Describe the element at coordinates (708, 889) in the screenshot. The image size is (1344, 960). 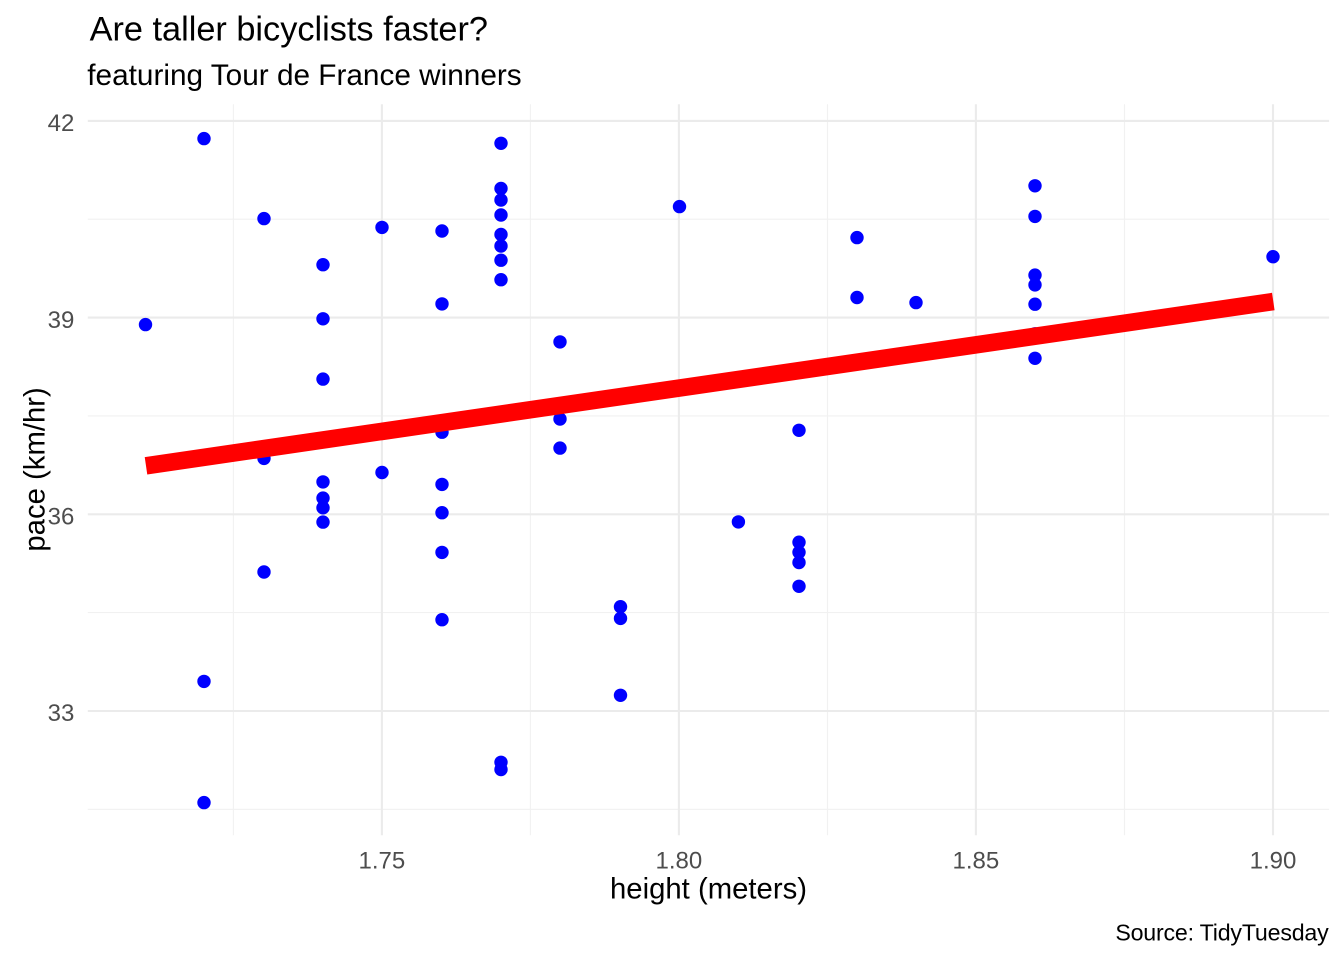
I see `svg-text: height (meters)` at that location.